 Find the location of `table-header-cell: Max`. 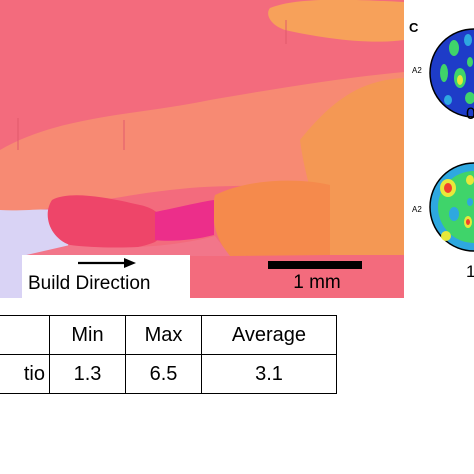

table-header-cell: Max is located at coordinates (163, 335).